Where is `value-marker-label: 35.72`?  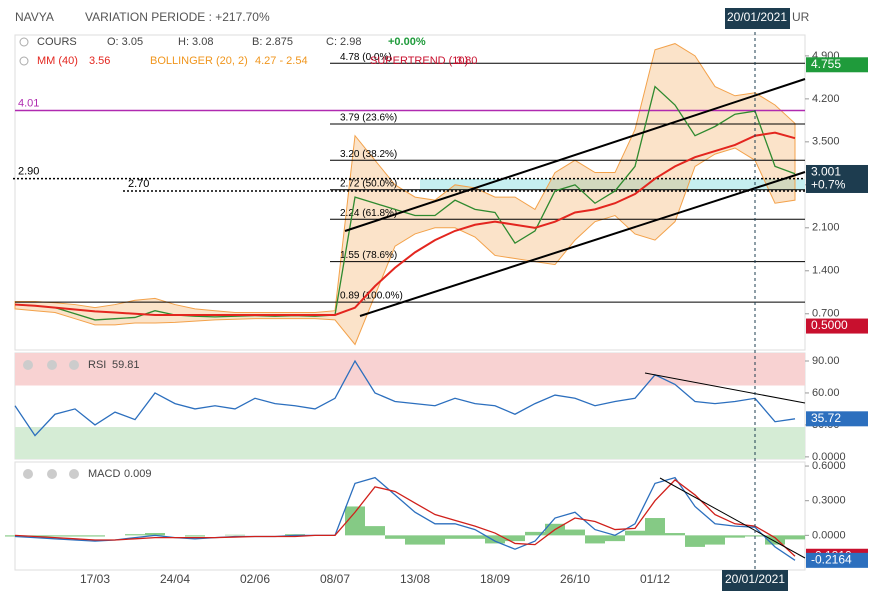 value-marker-label: 35.72 is located at coordinates (826, 418).